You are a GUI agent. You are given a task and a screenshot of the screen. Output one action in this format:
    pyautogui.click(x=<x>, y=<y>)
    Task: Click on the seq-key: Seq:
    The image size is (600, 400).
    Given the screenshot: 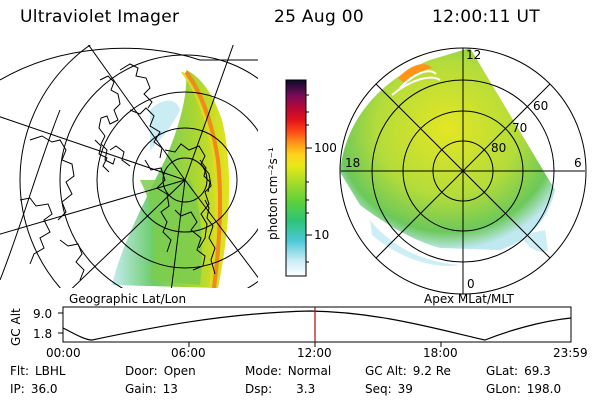 What is the action you would take?
    pyautogui.click(x=378, y=389)
    